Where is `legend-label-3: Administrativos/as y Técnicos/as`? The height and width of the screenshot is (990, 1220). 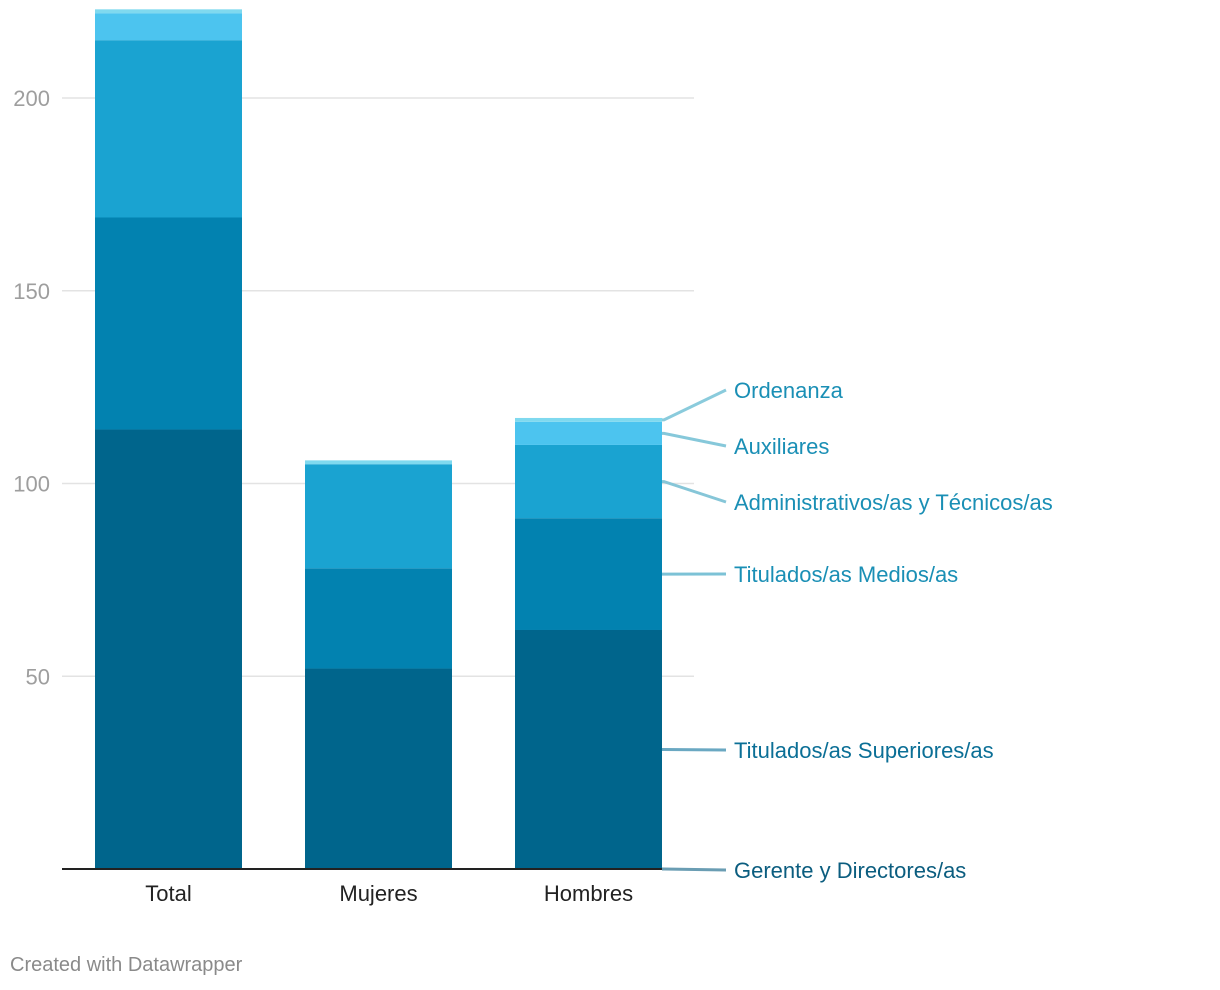 legend-label-3: Administrativos/as y Técnicos/as is located at coordinates (893, 502).